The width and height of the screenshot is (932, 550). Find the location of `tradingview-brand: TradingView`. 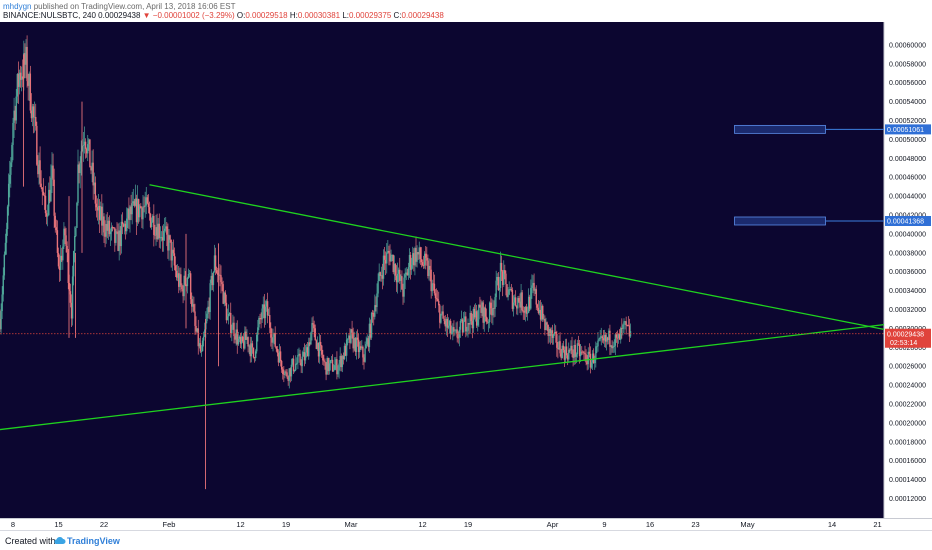

tradingview-brand: TradingView is located at coordinates (93, 541).